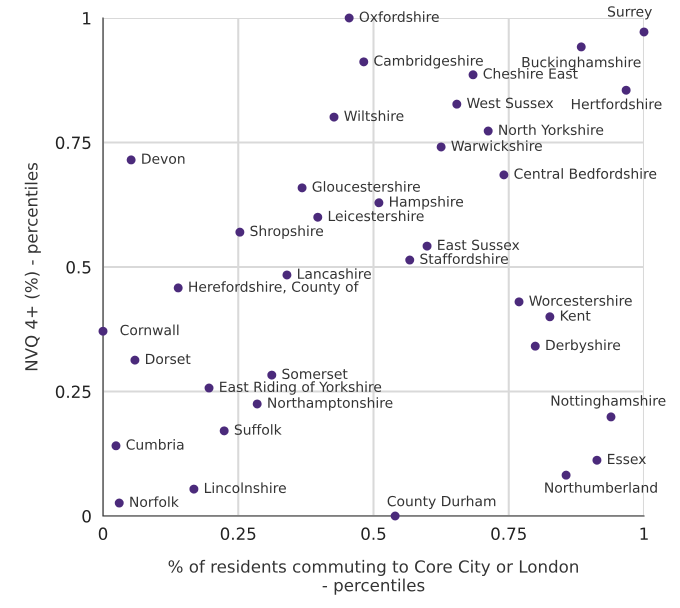  What do you see at coordinates (531, 73) in the screenshot?
I see `annotation: Cheshire East` at bounding box center [531, 73].